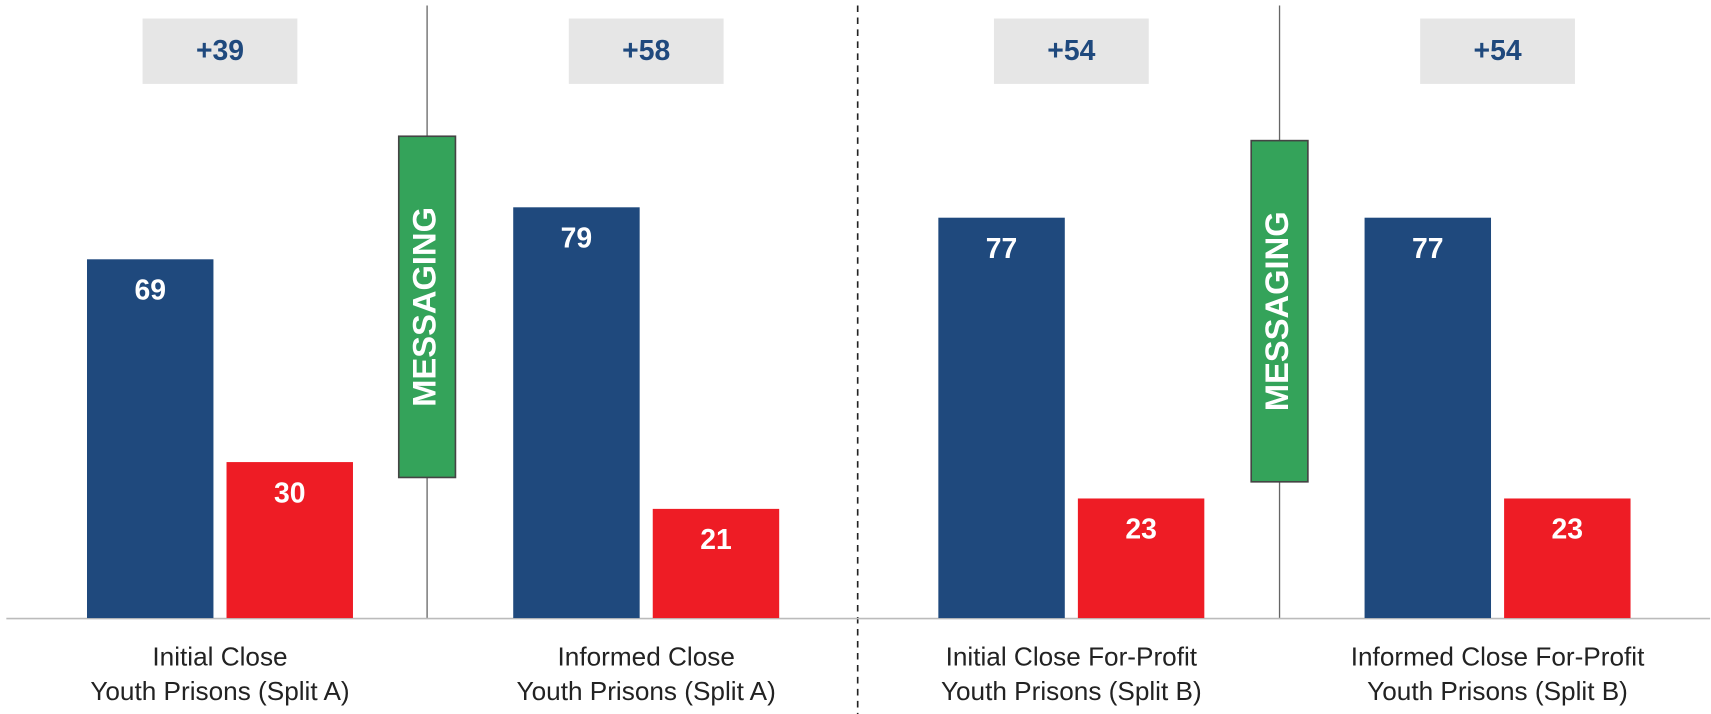 The height and width of the screenshot is (714, 1711). I want to click on value-label: 21, so click(716, 540).